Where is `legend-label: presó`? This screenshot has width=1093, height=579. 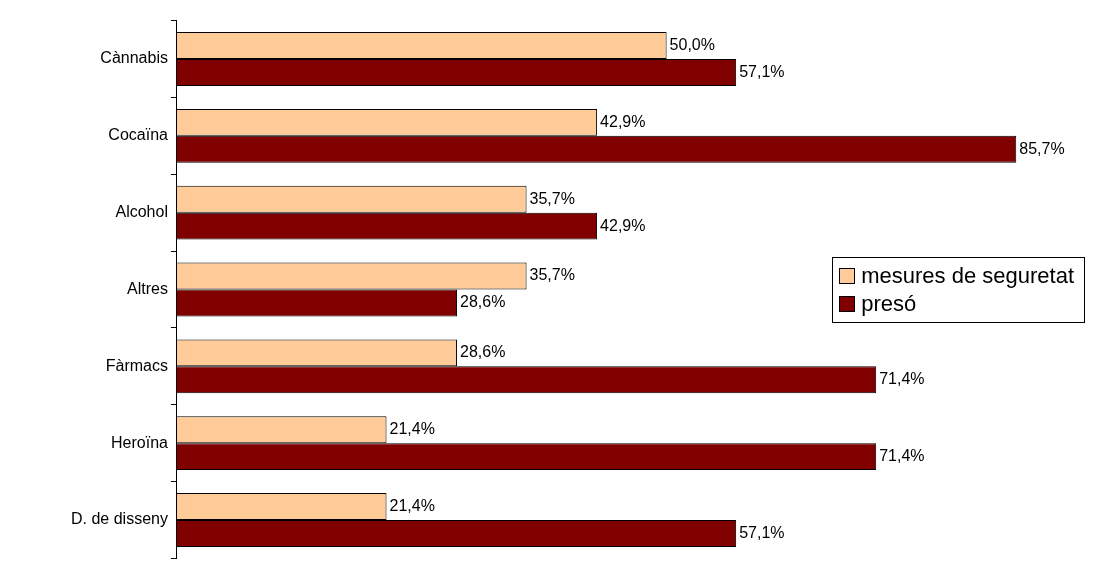
legend-label: presó is located at coordinates (889, 303).